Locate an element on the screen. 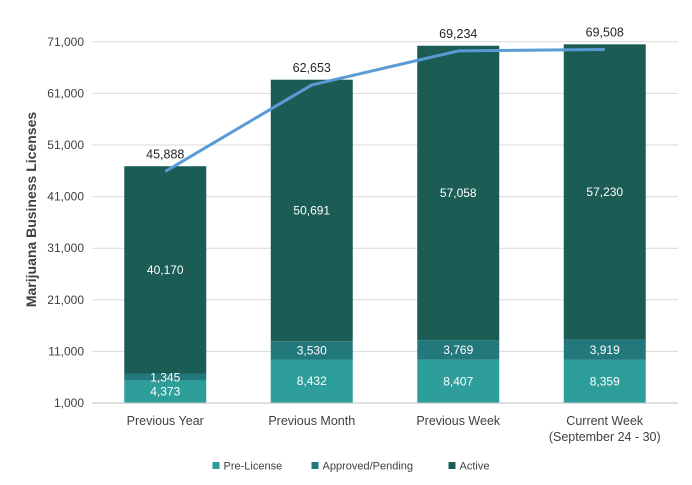  legend-label: Pre-License is located at coordinates (253, 467).